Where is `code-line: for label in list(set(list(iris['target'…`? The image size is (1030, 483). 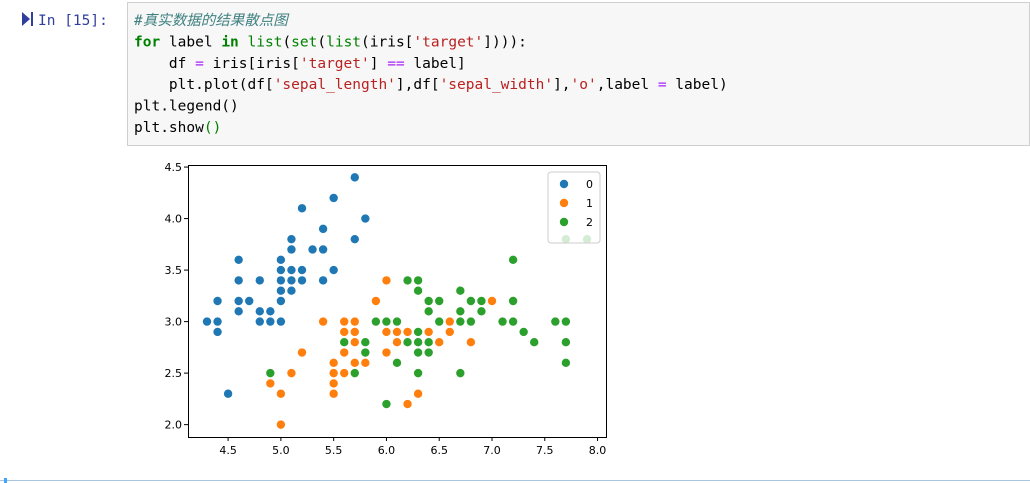
code-line: for label in list(set(list(iris['target'… is located at coordinates (330, 42).